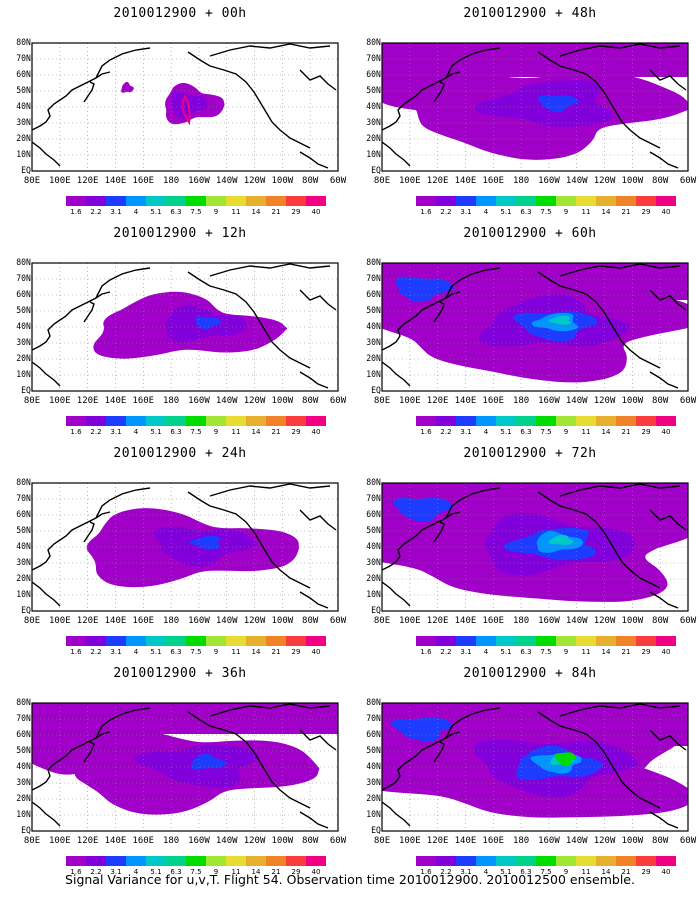  Describe the element at coordinates (530, 13) in the screenshot. I see `panel-title: 2010012900 + 48h` at that location.